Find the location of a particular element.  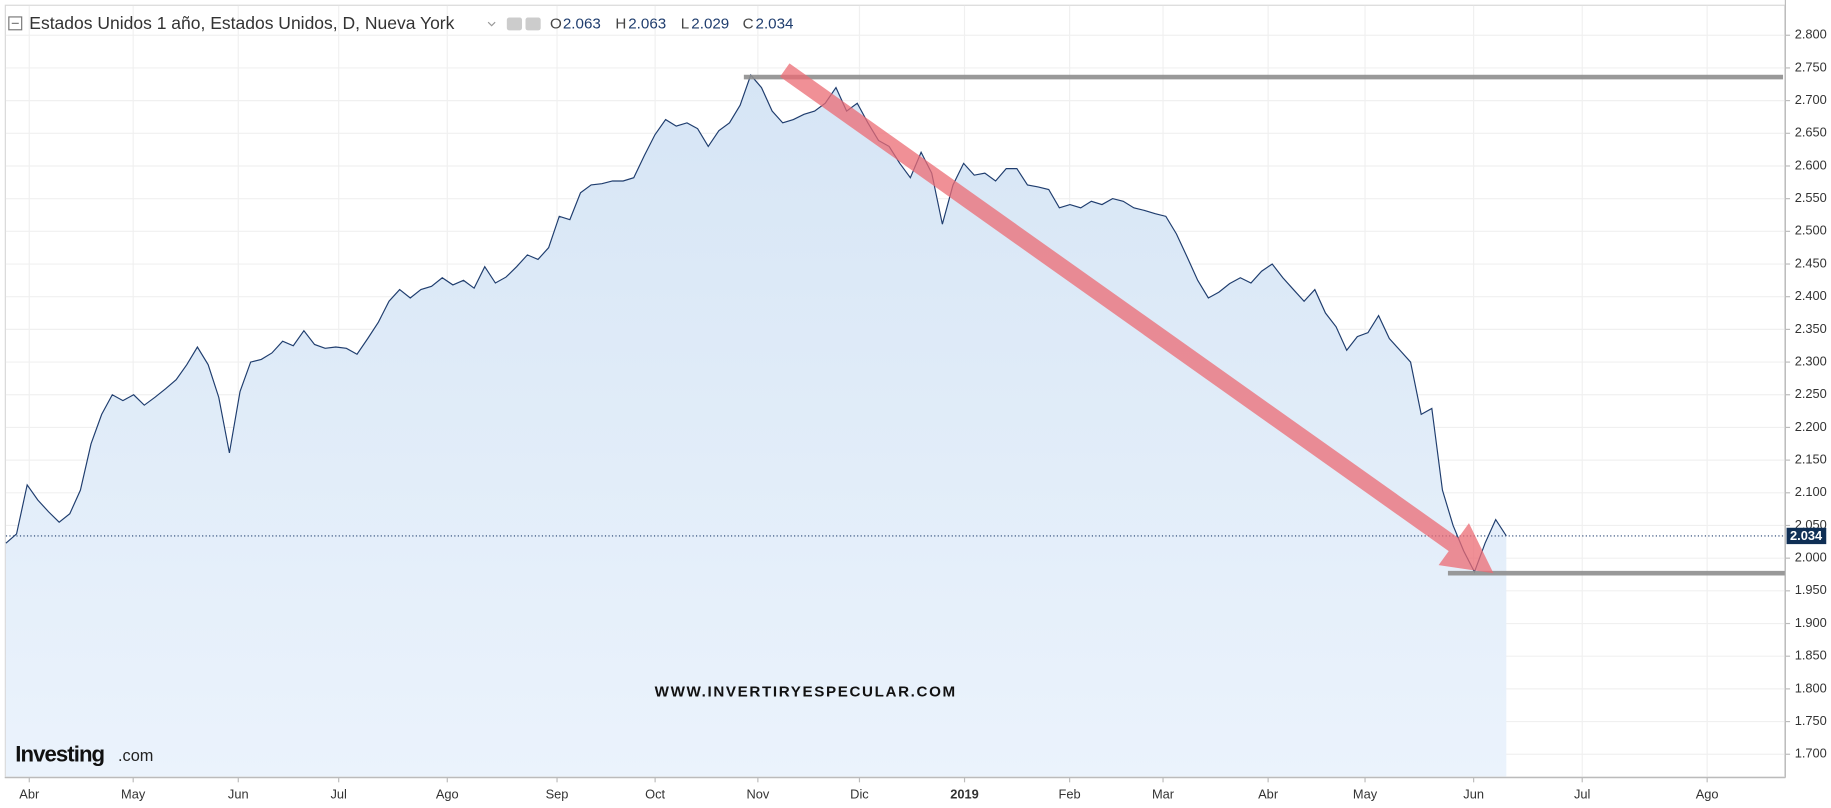

y-tick-label: 1.900 is located at coordinates (1811, 622).